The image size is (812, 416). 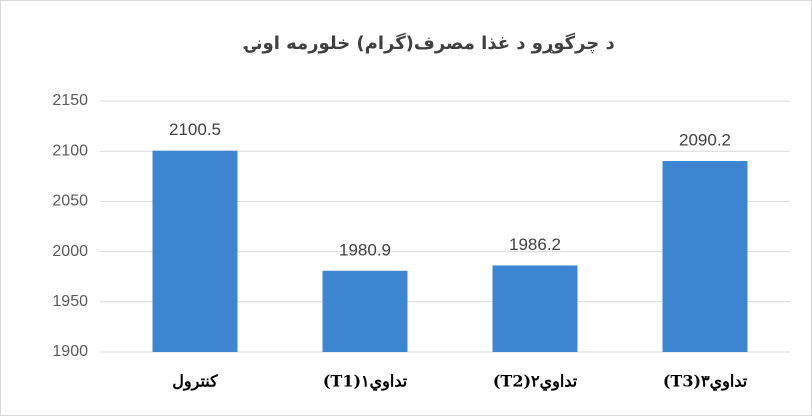 I want to click on data-label: 2100.5, so click(x=195, y=129).